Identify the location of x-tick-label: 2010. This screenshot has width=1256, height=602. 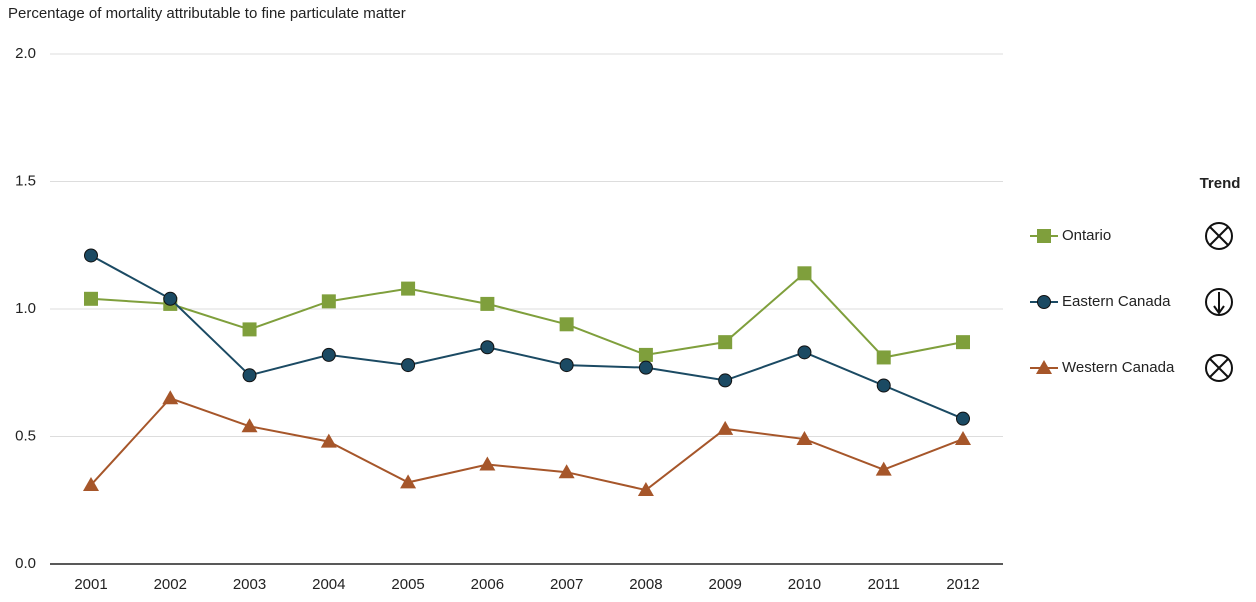
(804, 584).